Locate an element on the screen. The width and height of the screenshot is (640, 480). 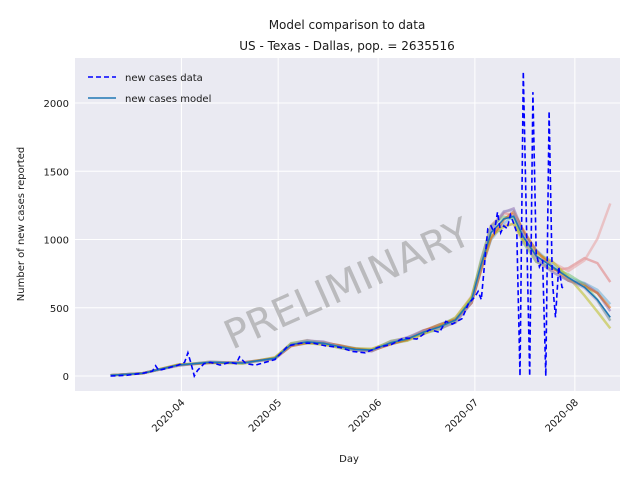
x-tick-label: 2020-08 is located at coordinates (562, 415).